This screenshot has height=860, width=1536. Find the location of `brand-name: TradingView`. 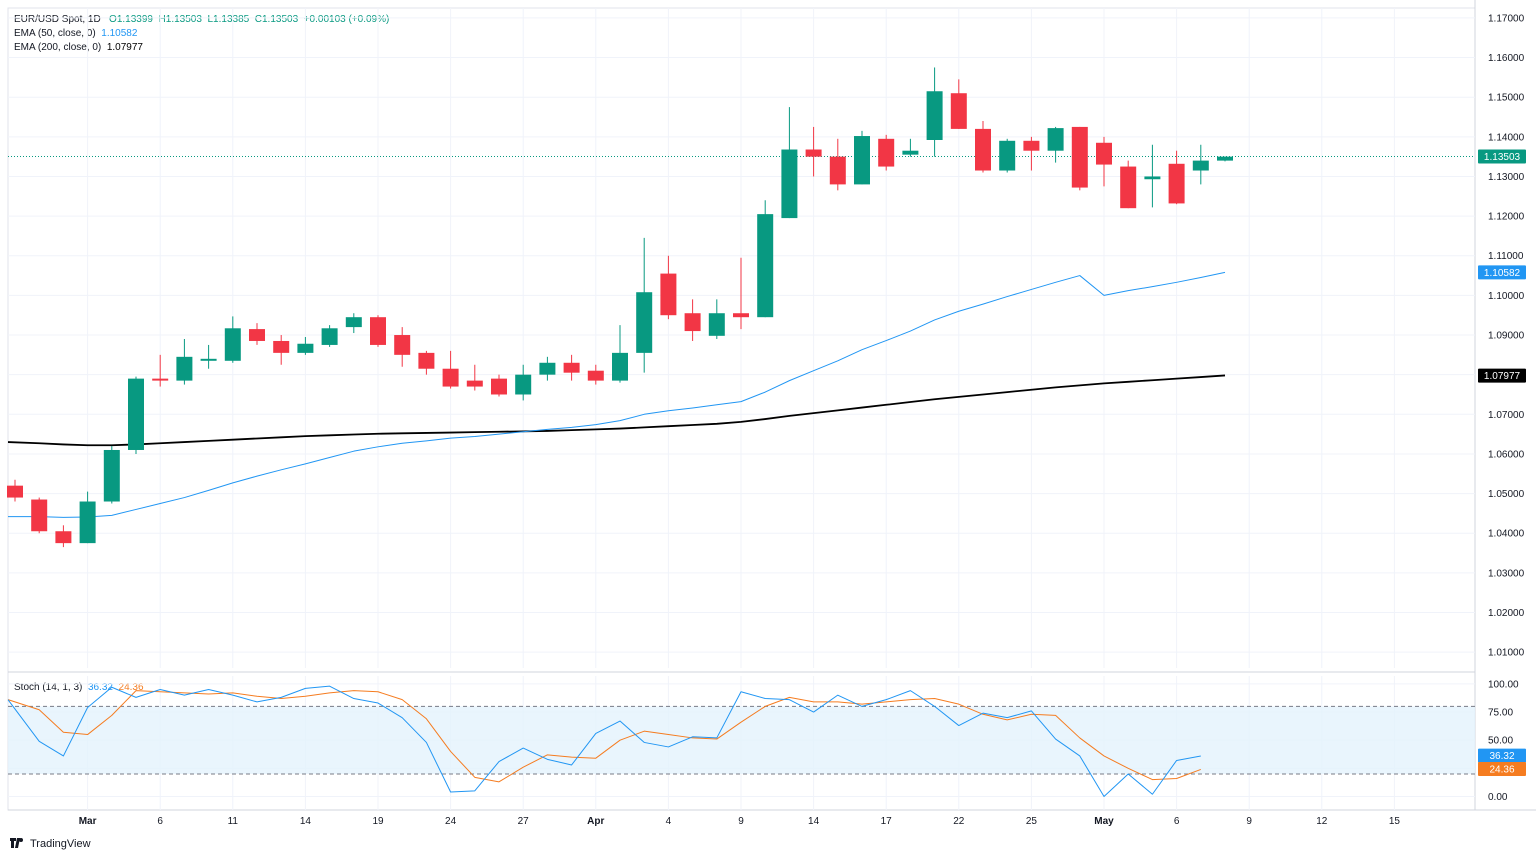

brand-name: TradingView is located at coordinates (60, 844).